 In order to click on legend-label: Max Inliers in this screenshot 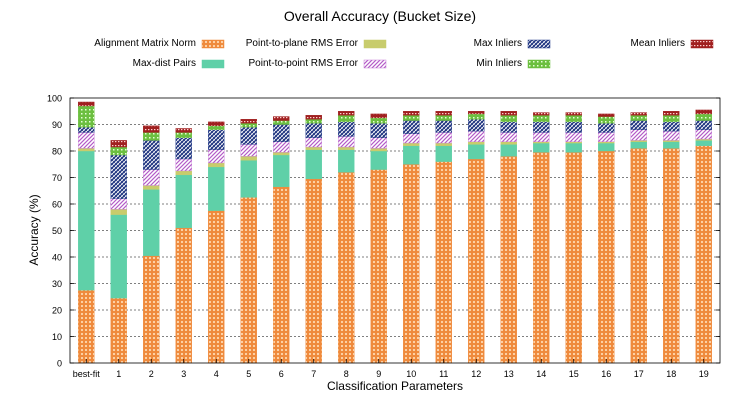, I will do `click(498, 43)`.